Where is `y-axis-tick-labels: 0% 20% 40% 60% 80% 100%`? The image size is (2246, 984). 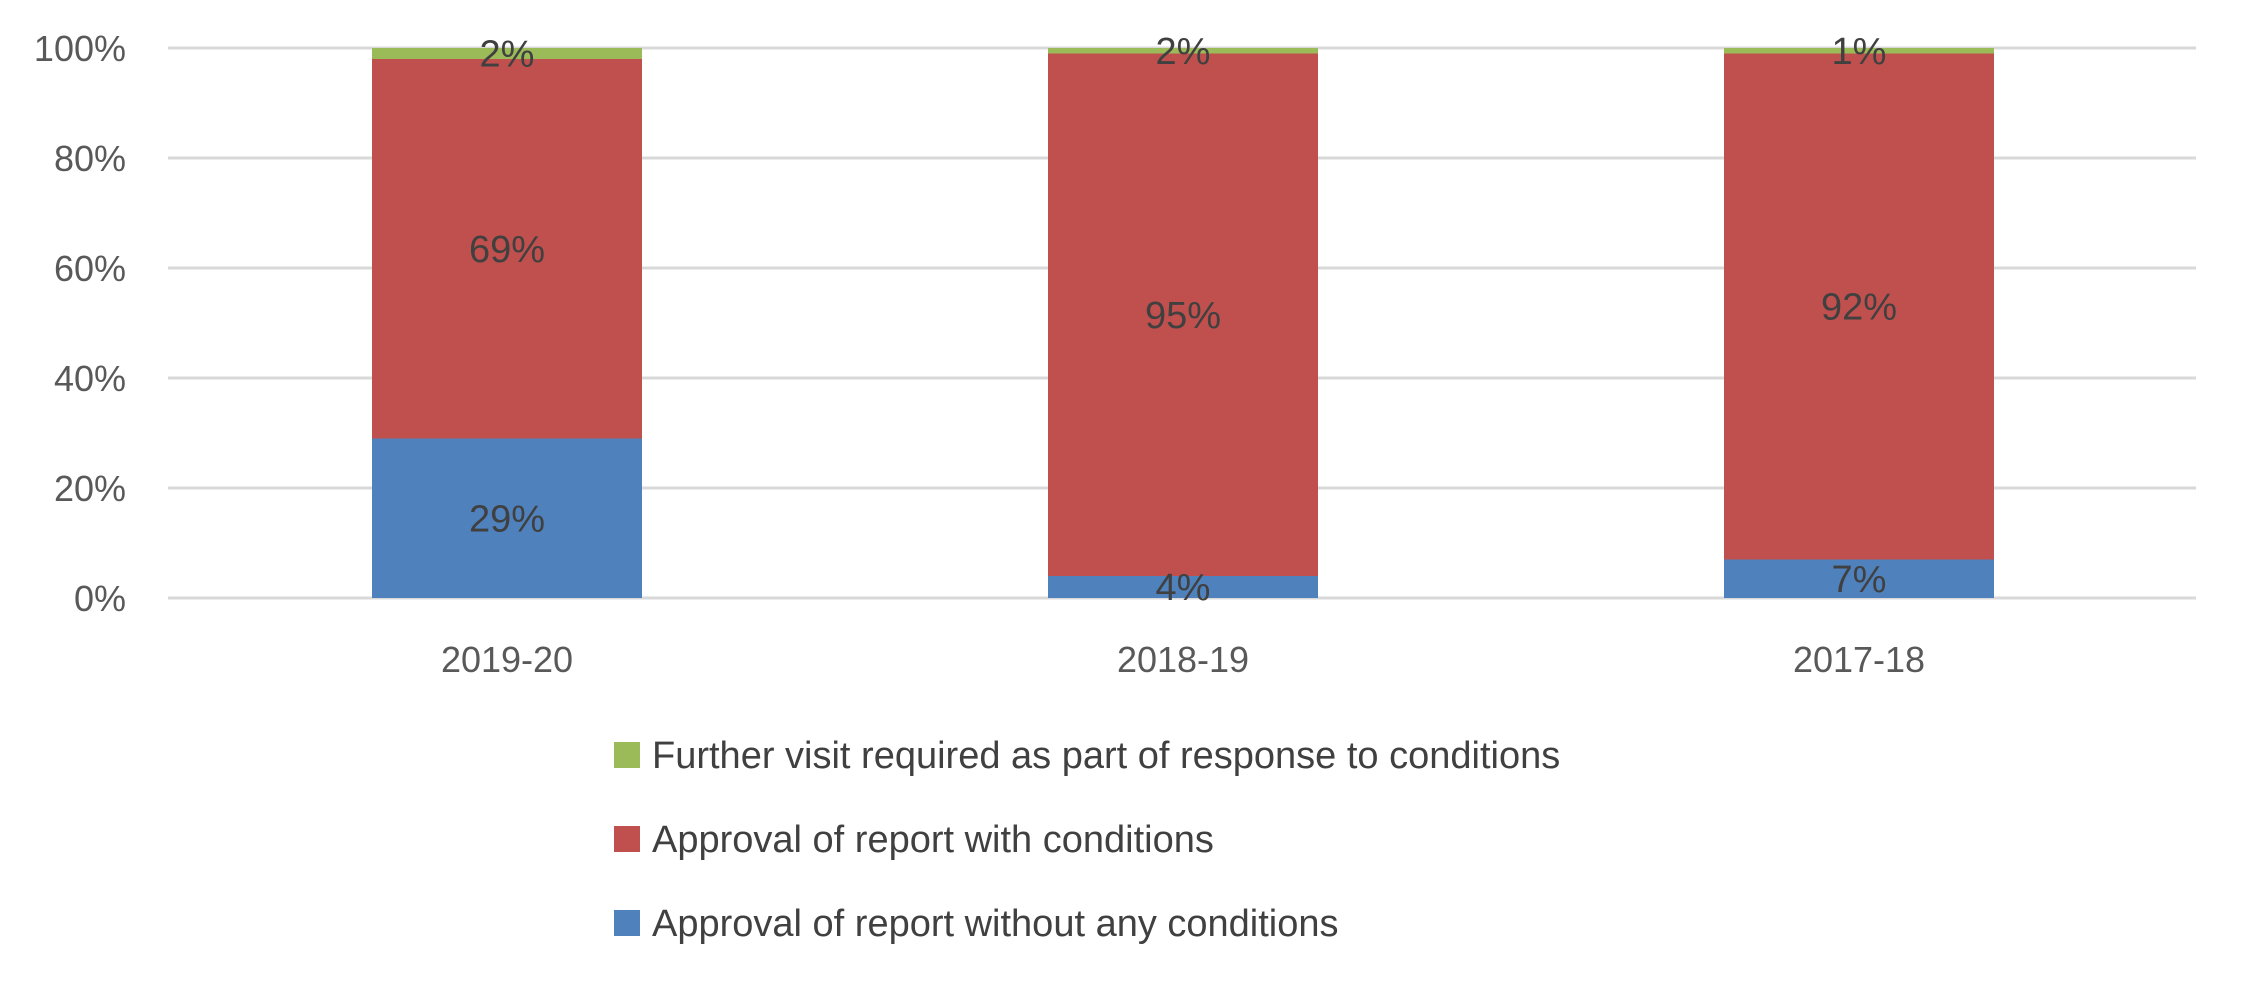 y-axis-tick-labels: 0% 20% 40% 60% 80% 100% is located at coordinates (80, 323).